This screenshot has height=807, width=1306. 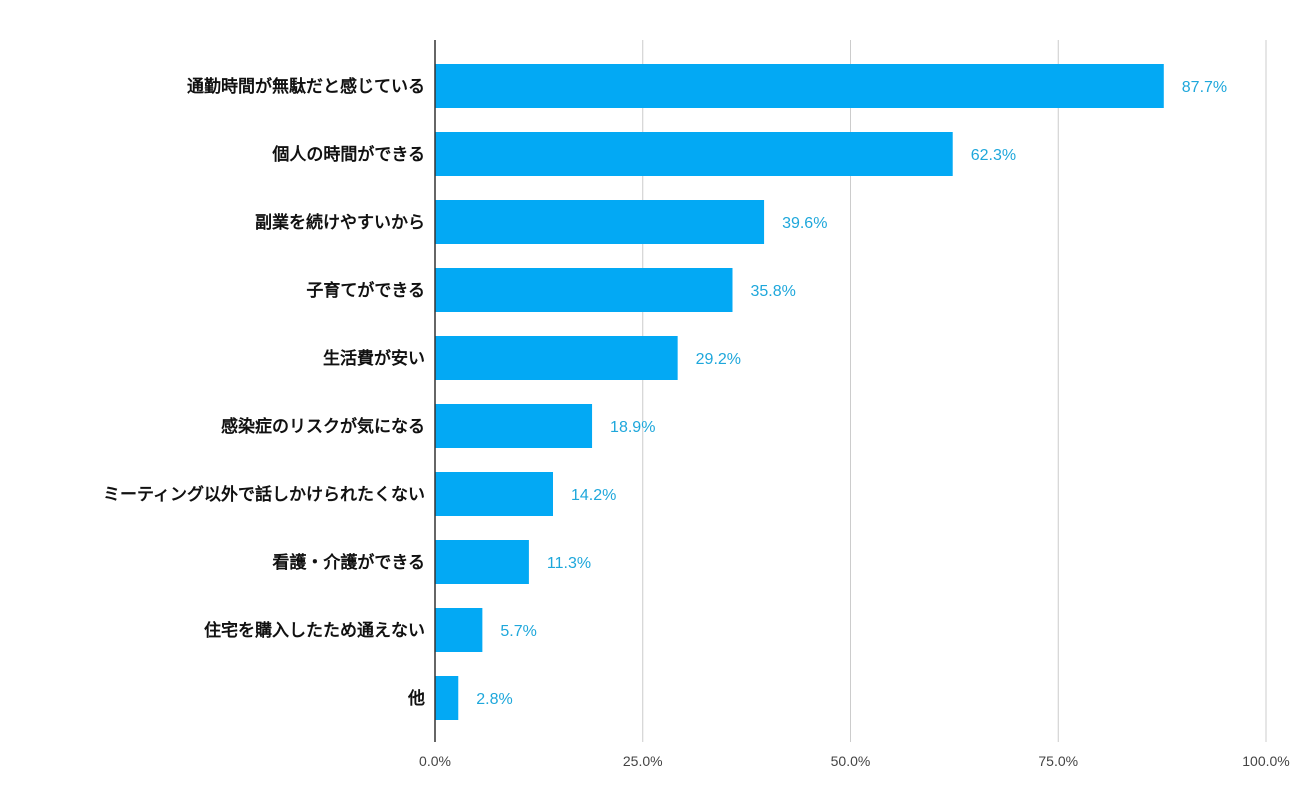 What do you see at coordinates (348, 562) in the screenshot?
I see `category-label: 看護・介護ができる` at bounding box center [348, 562].